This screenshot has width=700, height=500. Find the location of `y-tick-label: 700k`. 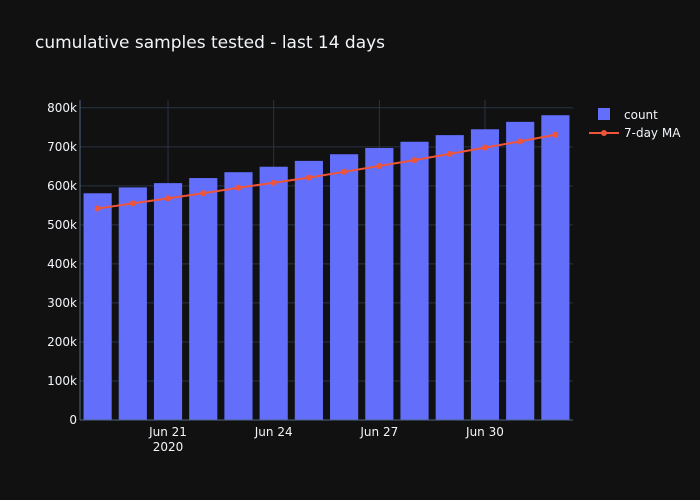

y-tick-label: 700k is located at coordinates (62, 147).